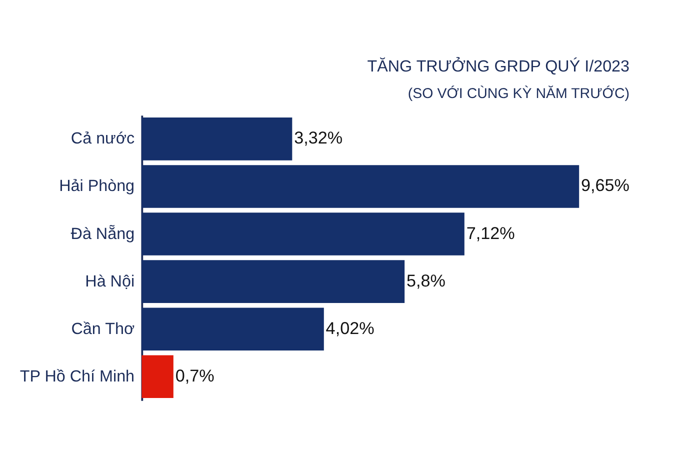  What do you see at coordinates (318, 138) in the screenshot?
I see `data-label: 3,32%` at bounding box center [318, 138].